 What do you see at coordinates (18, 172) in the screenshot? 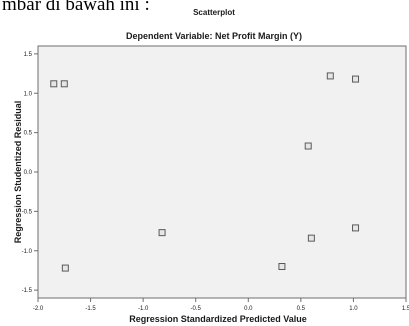
I see `y-axis-label: Regression Studentized Residual` at bounding box center [18, 172].